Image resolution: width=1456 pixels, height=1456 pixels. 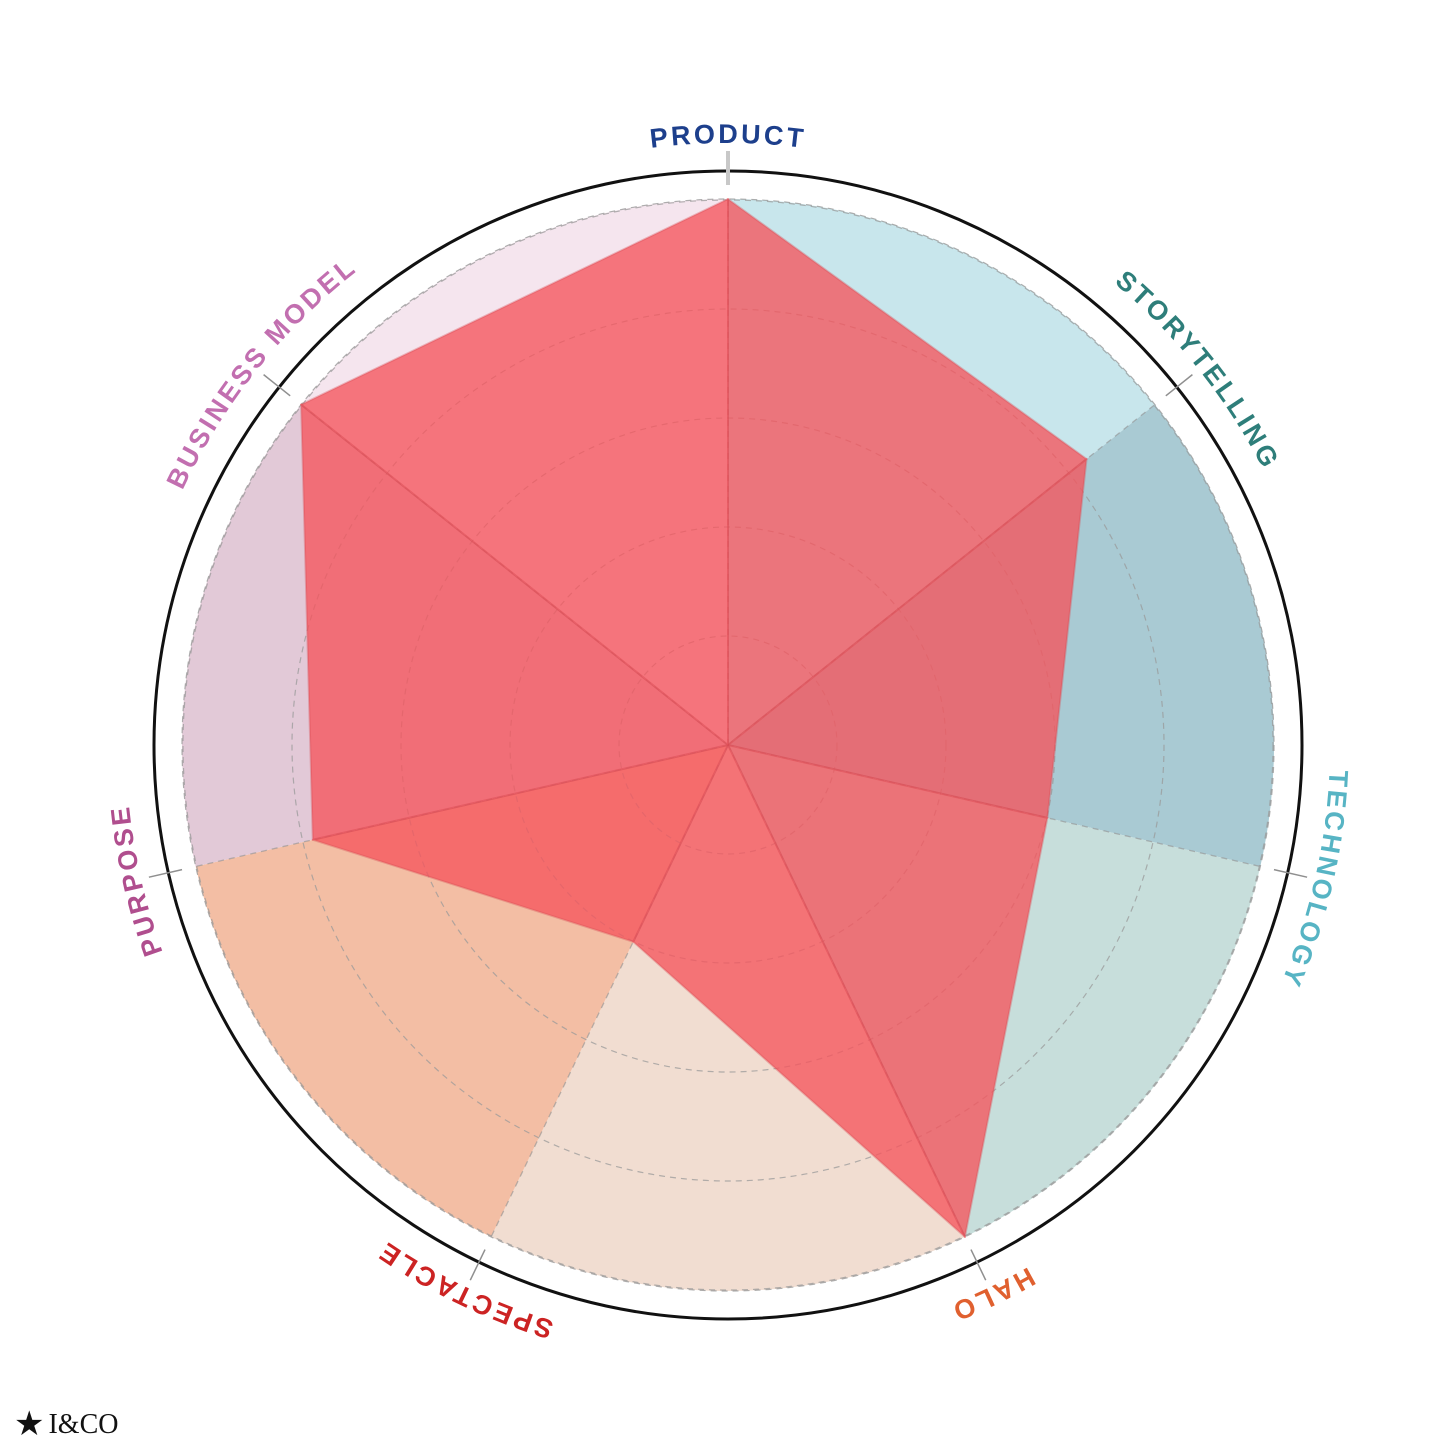 What do you see at coordinates (165, 873) in the screenshot?
I see `tick-purpose` at bounding box center [165, 873].